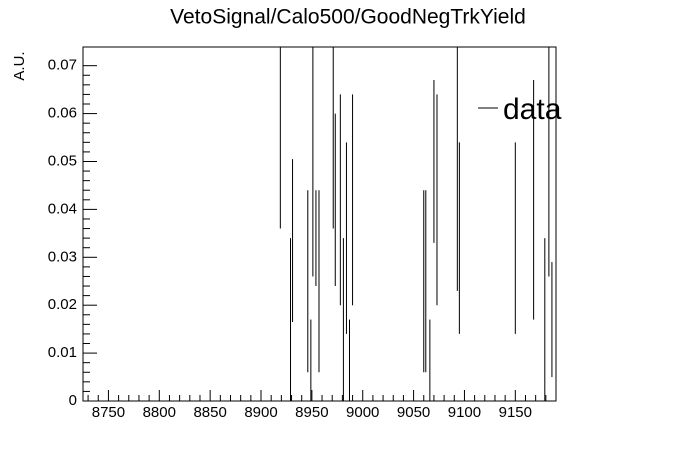 This screenshot has width=696, height=472. I want to click on x-tick-label: 9100, so click(464, 412).